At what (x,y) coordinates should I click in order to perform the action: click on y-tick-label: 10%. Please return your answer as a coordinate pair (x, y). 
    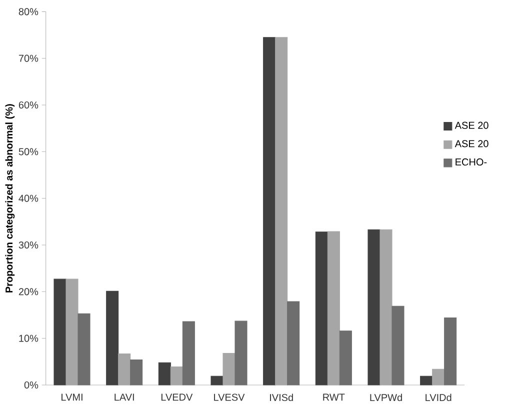
    Looking at the image, I should click on (28, 338).